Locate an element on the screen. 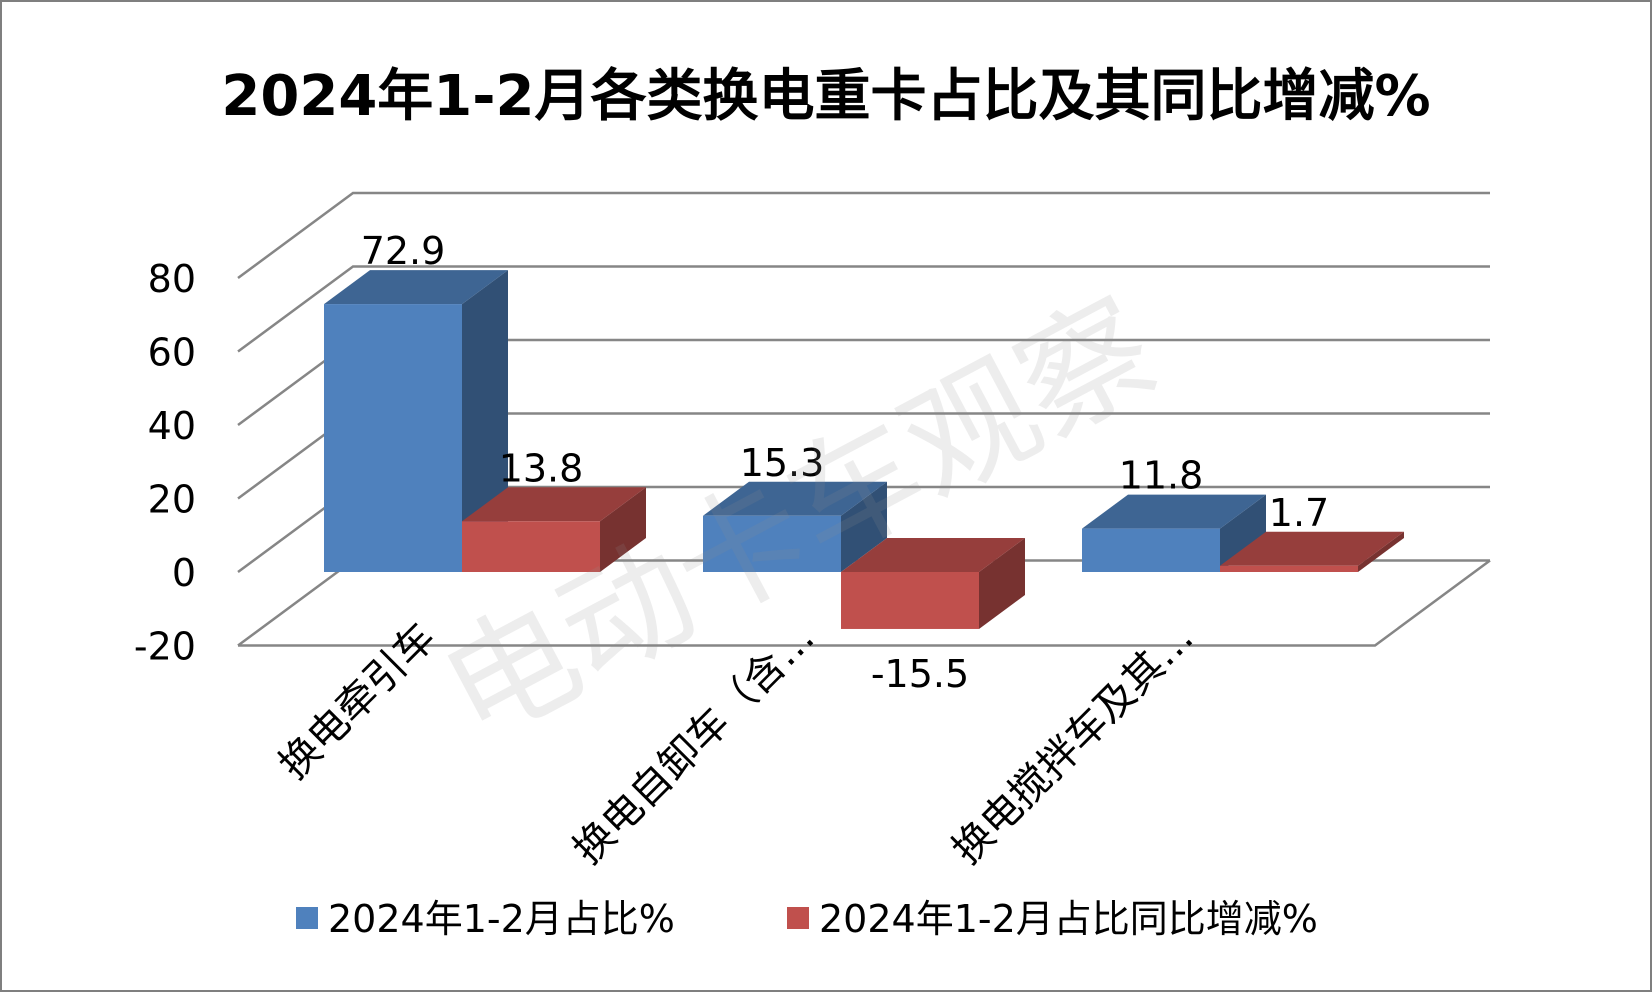 The height and width of the screenshot is (996, 1652). y-tick-label: -20 is located at coordinates (165, 647).